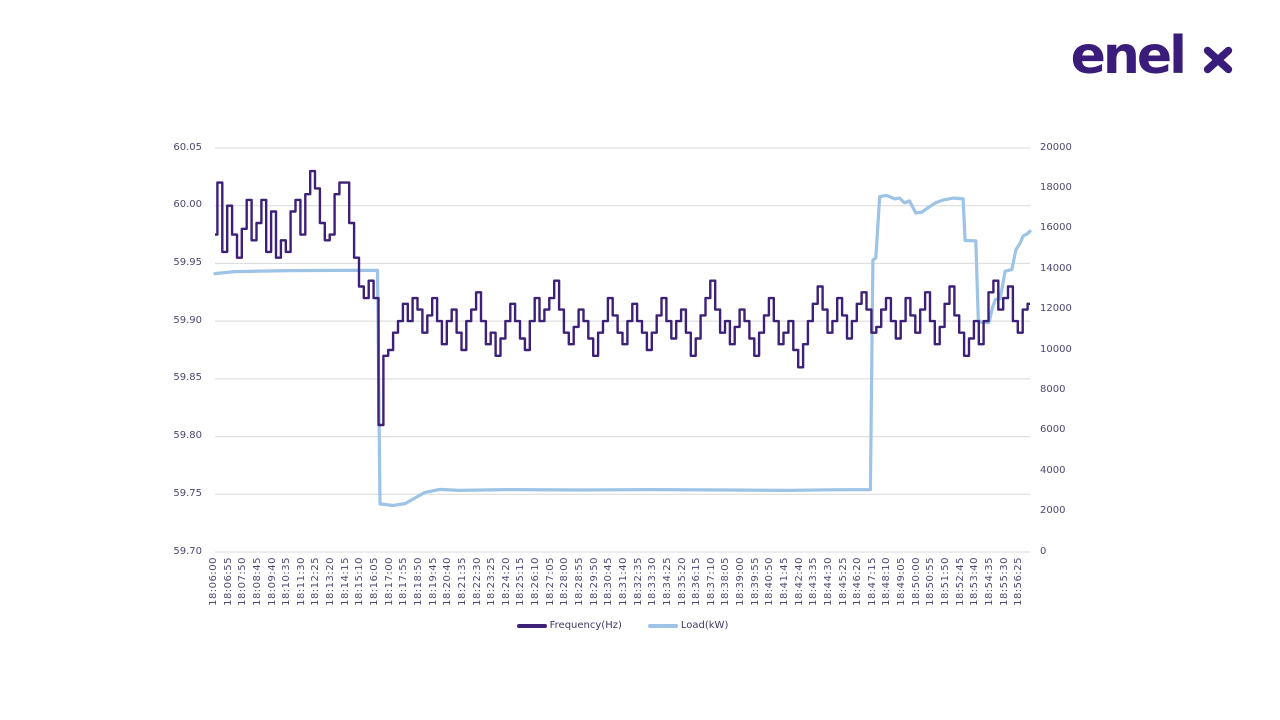 The image size is (1280, 720). I want to click on y-axis-label-right: 14000, so click(1056, 268).